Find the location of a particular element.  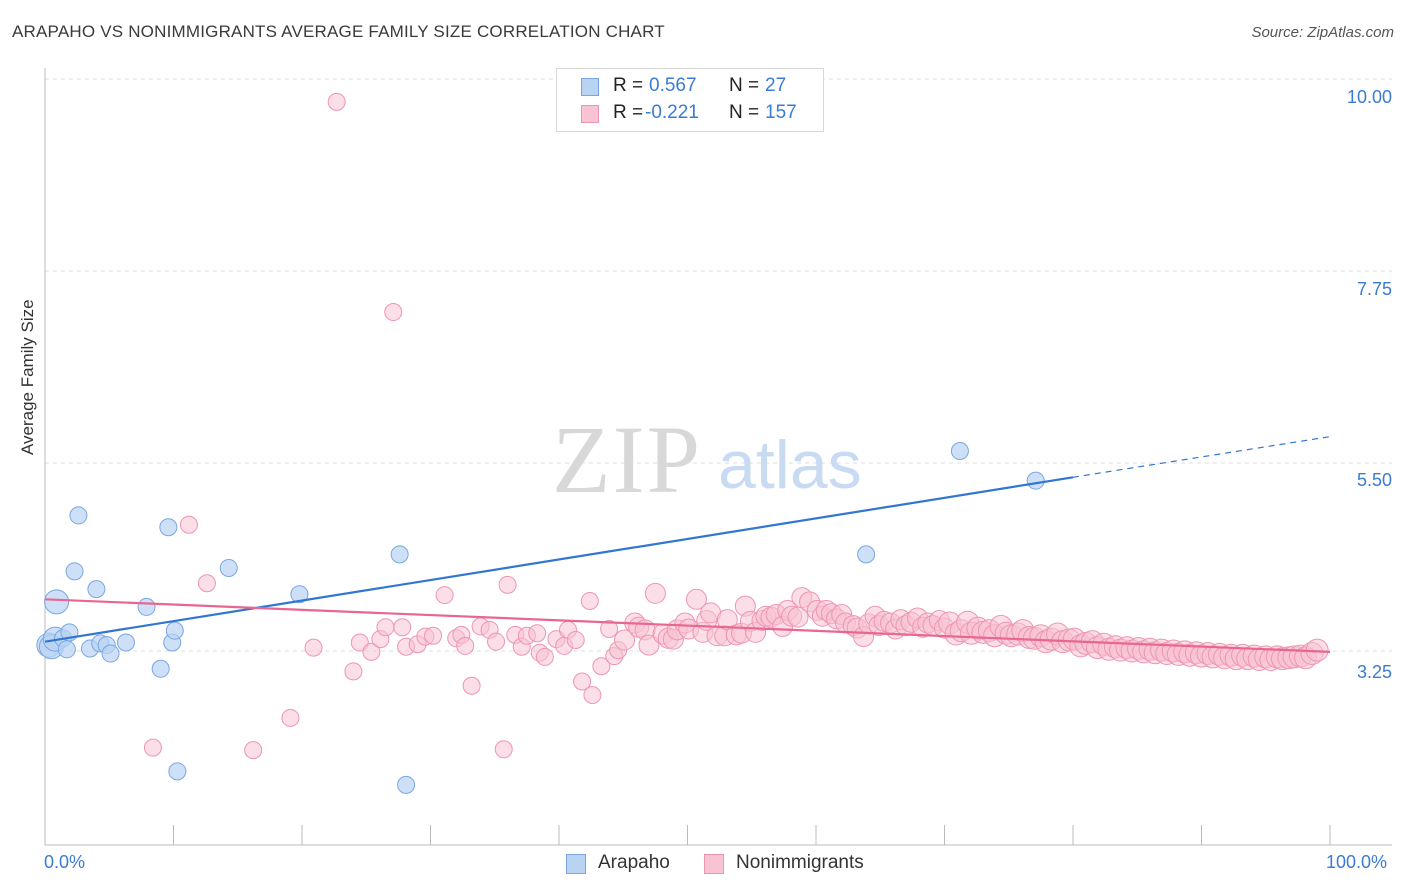

x-tick-label-min: 0.0% is located at coordinates (65, 862).